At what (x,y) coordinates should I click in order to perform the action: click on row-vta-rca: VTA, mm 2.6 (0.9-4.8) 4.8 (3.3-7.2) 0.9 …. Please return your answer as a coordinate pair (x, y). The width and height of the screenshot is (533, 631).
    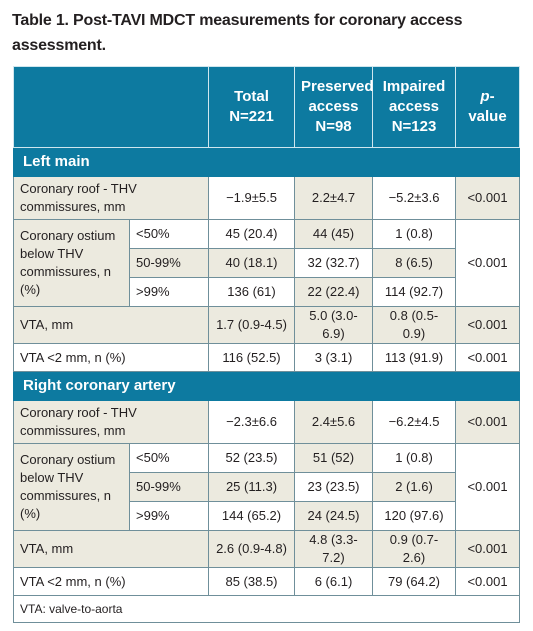
    Looking at the image, I should click on (266, 549).